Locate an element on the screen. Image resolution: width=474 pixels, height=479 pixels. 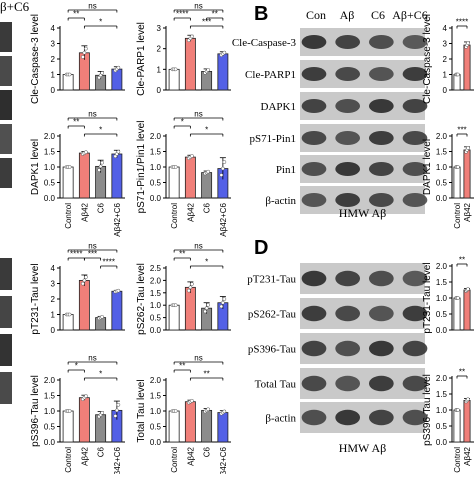
y-axis-label: pS396-Tau level is located at coordinates (35, 411).